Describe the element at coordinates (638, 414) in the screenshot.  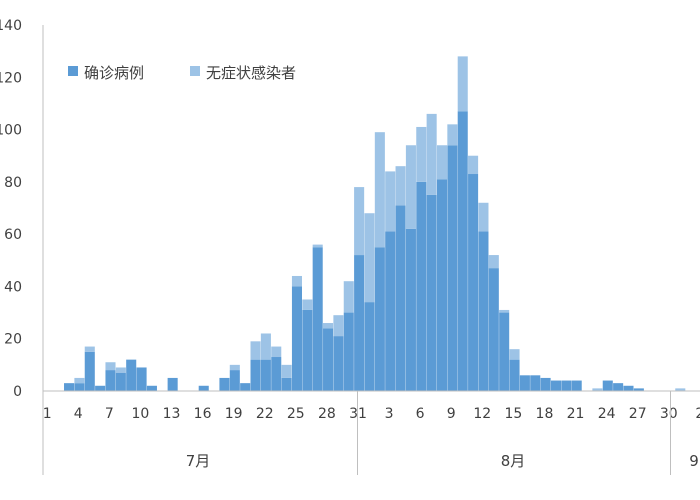
I see `x-tick-label: 27` at that location.